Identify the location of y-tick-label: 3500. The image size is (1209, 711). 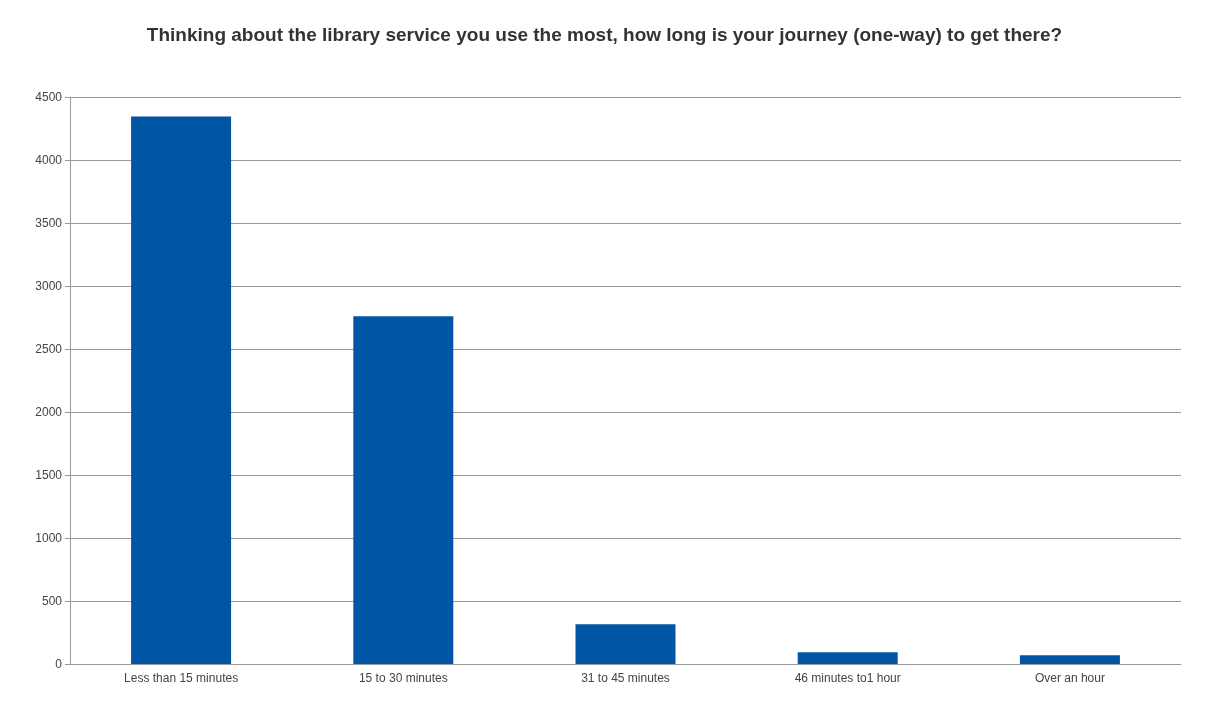
(49, 223).